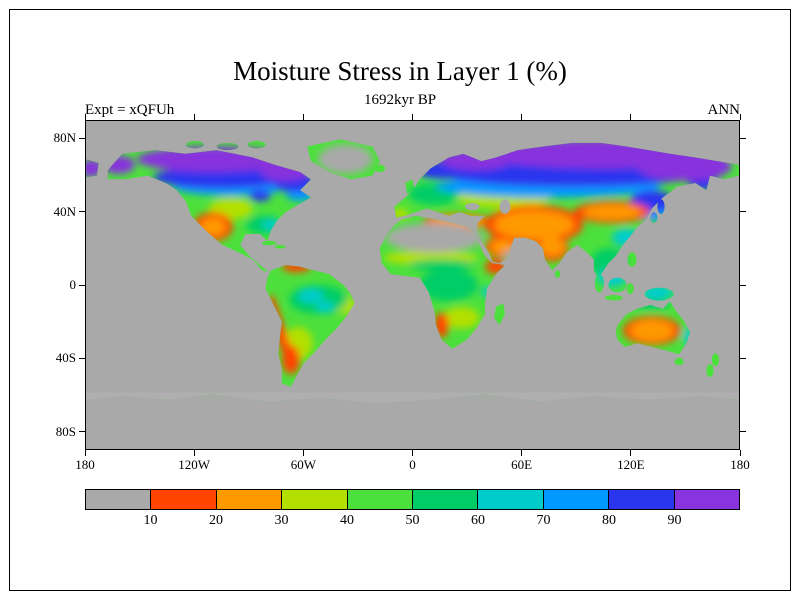  What do you see at coordinates (412, 464) in the screenshot?
I see `x-tick-label: 0` at bounding box center [412, 464].